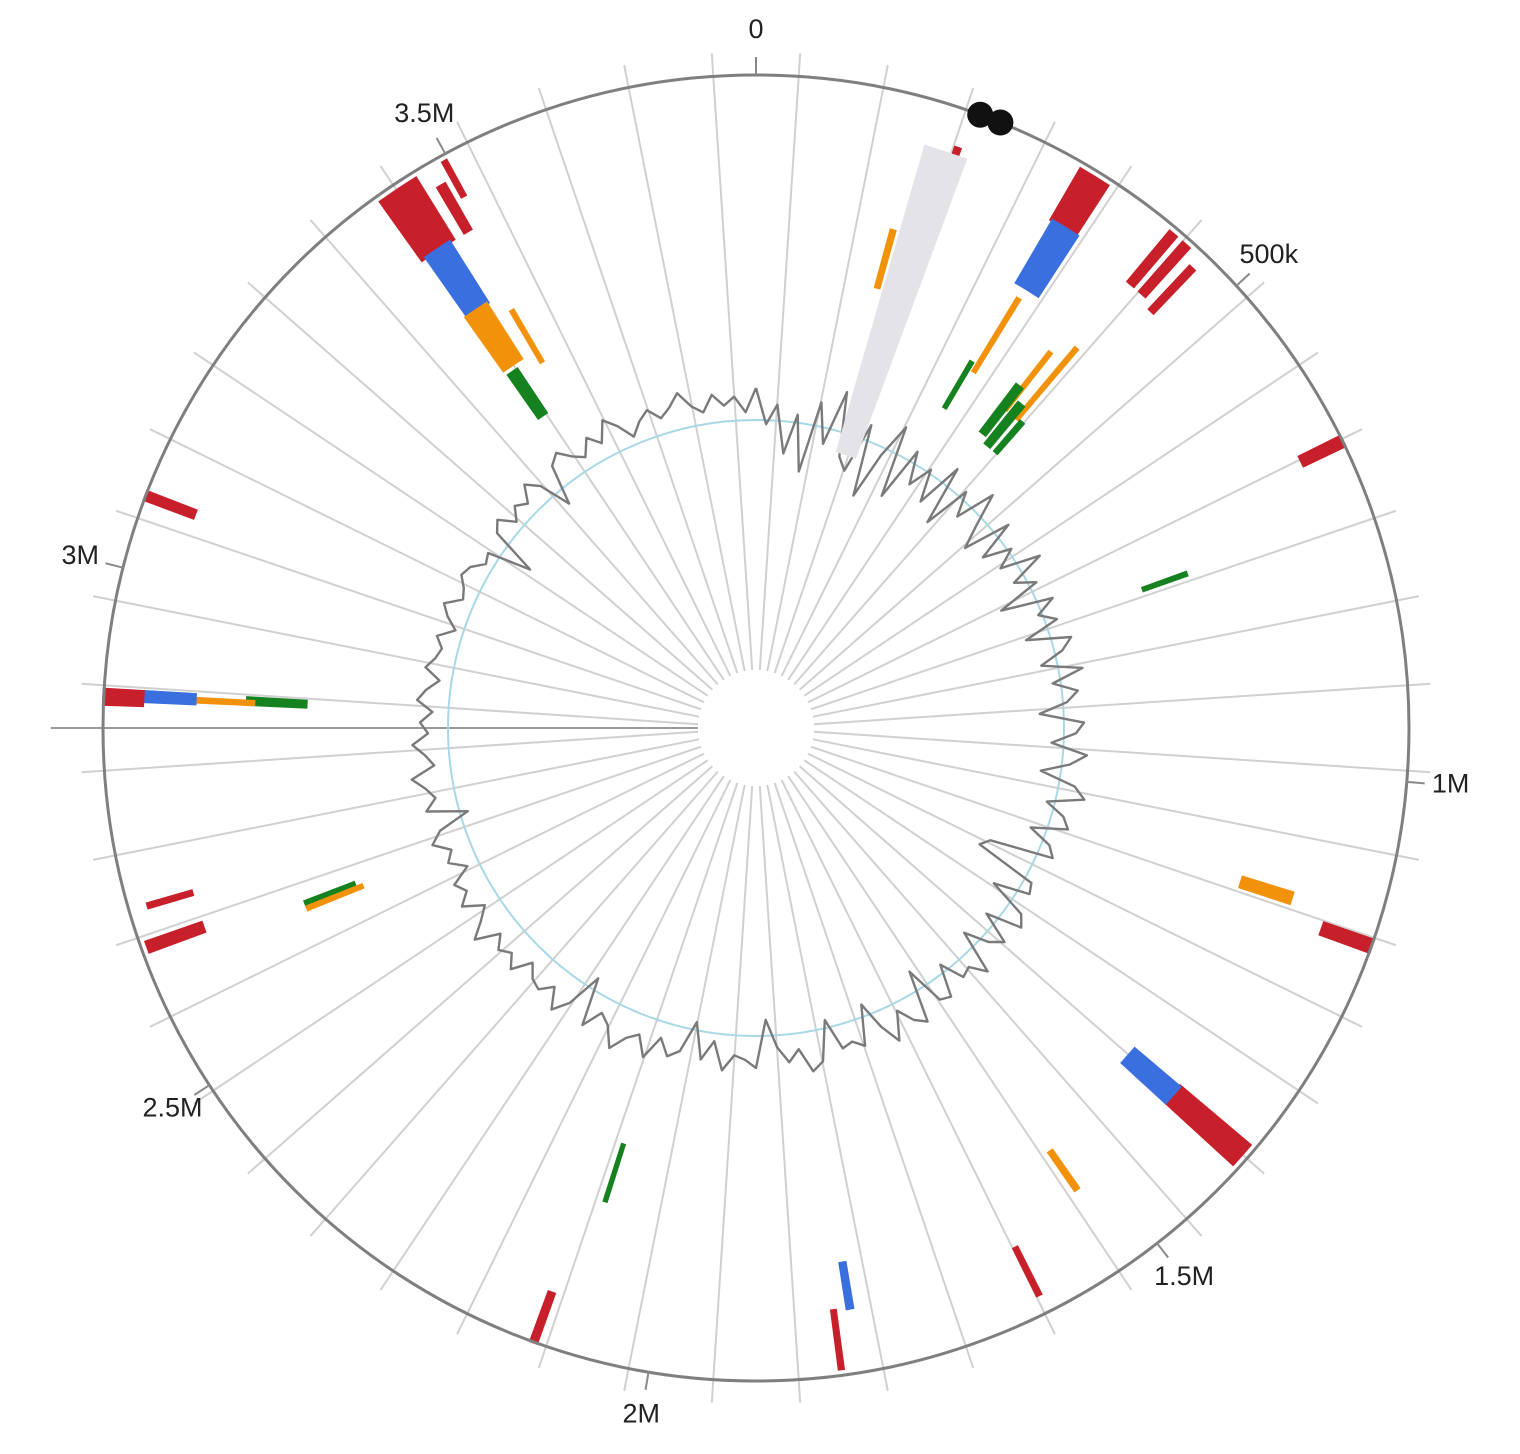  Describe the element at coordinates (755, 29) in the screenshot. I see `tick-label: 0` at that location.